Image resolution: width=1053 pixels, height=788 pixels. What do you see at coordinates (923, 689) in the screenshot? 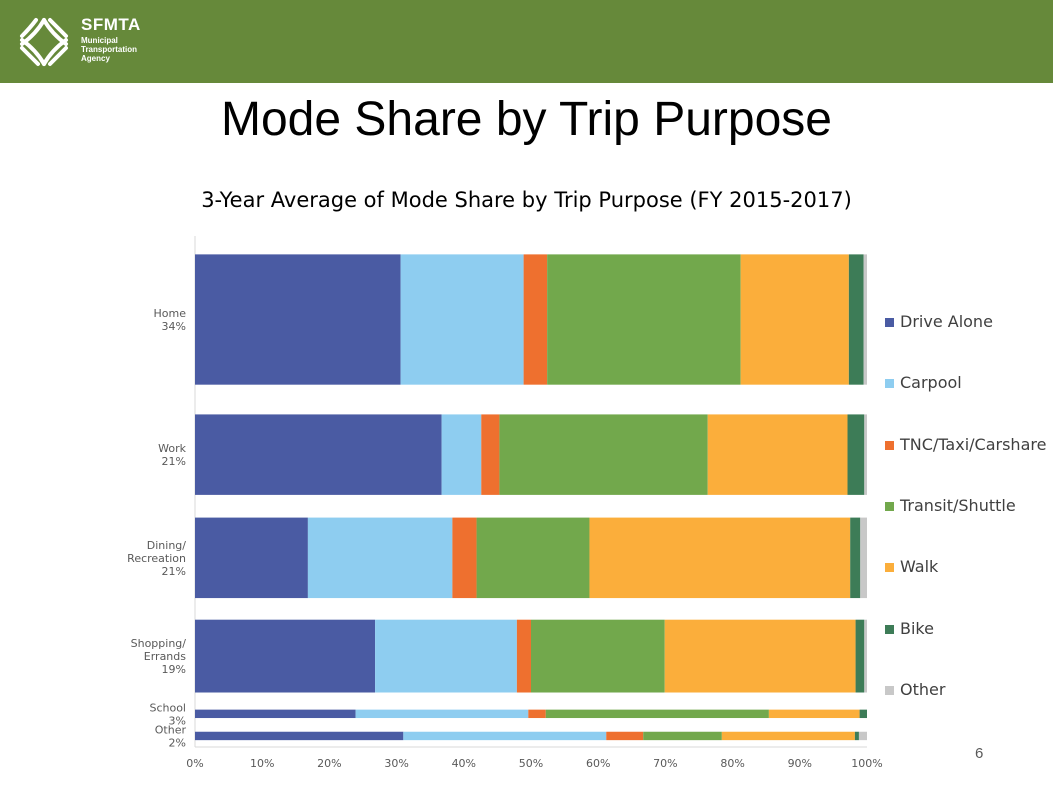
I see `legend-label: Other` at bounding box center [923, 689].